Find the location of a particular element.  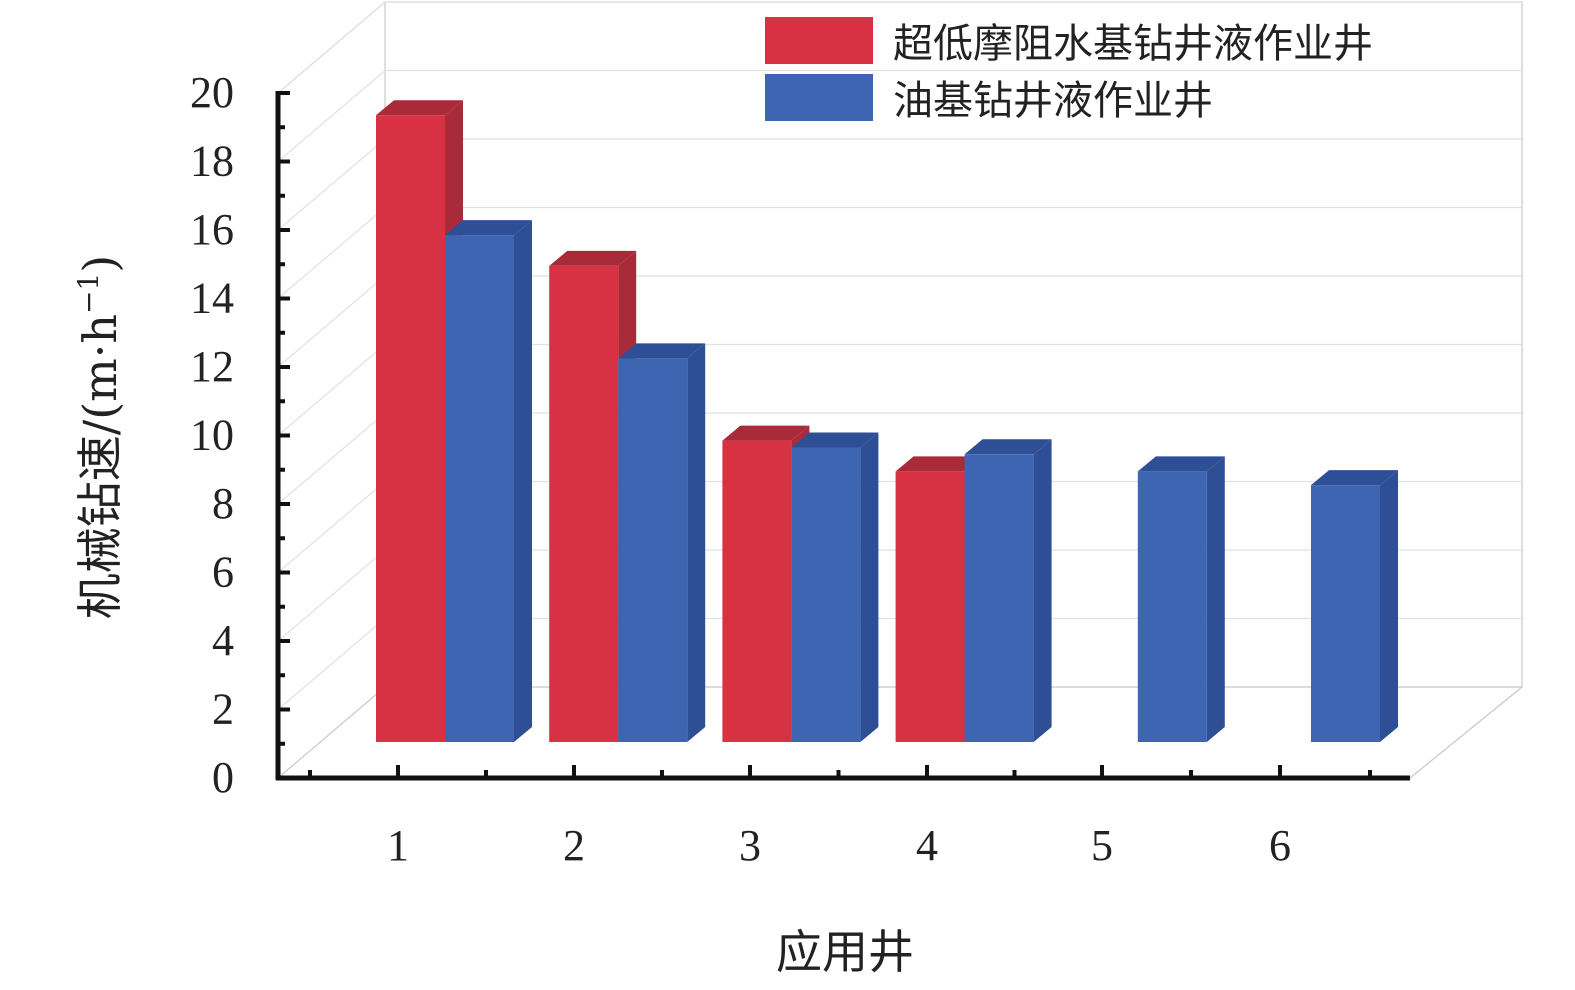

bar-1-series-0-top is located at coordinates (419, 108).